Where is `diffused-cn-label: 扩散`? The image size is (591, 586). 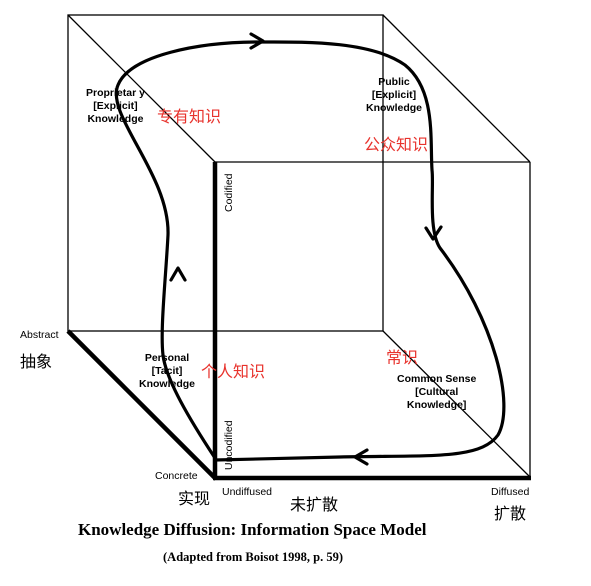 diffused-cn-label: 扩散 is located at coordinates (510, 513).